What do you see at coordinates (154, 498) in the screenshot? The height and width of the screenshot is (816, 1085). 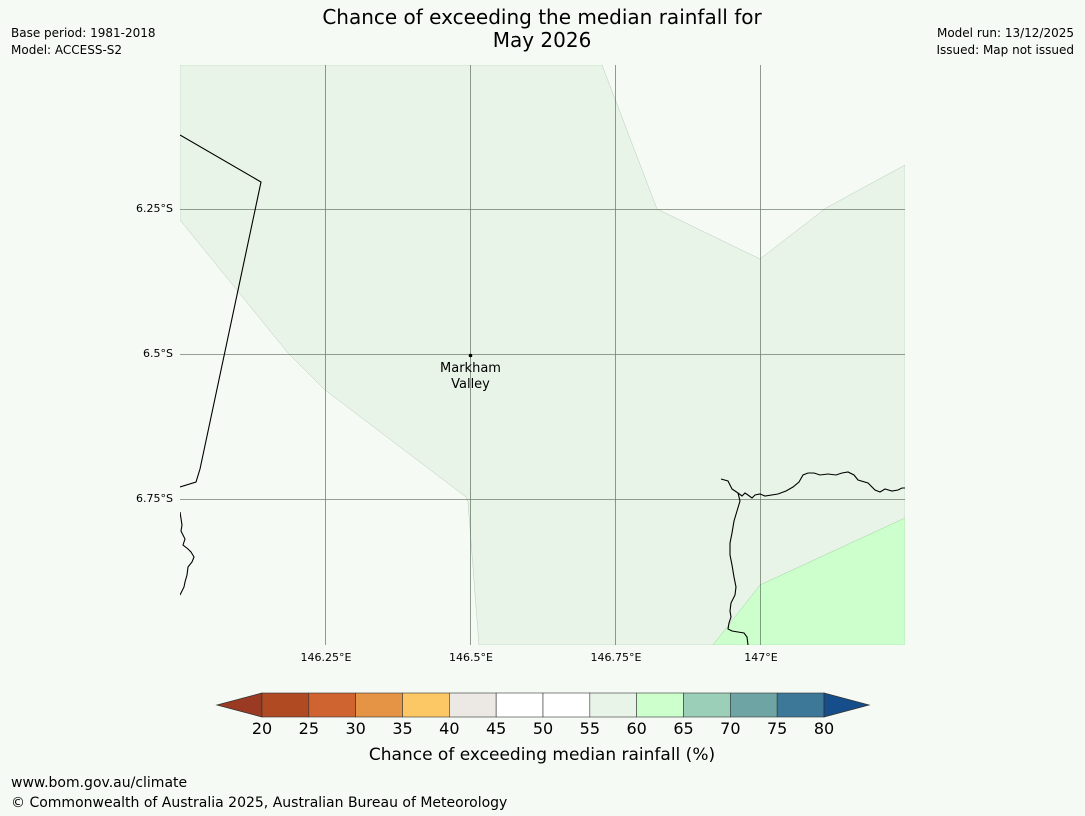 I see `lat-label-6.75: 6.75°S` at bounding box center [154, 498].